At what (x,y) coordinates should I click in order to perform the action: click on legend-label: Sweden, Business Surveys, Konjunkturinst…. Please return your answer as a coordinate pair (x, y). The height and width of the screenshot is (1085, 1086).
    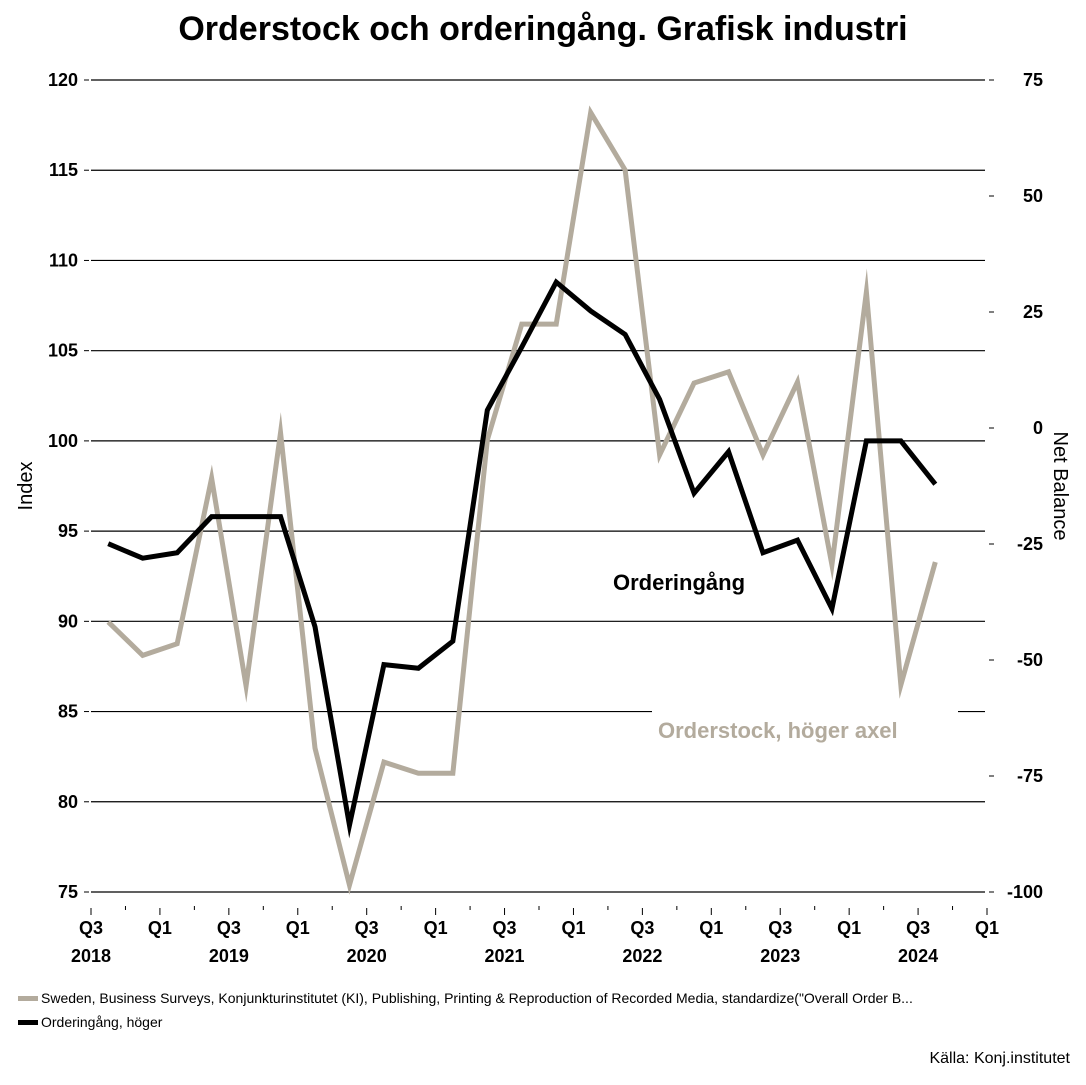
    Looking at the image, I should click on (477, 998).